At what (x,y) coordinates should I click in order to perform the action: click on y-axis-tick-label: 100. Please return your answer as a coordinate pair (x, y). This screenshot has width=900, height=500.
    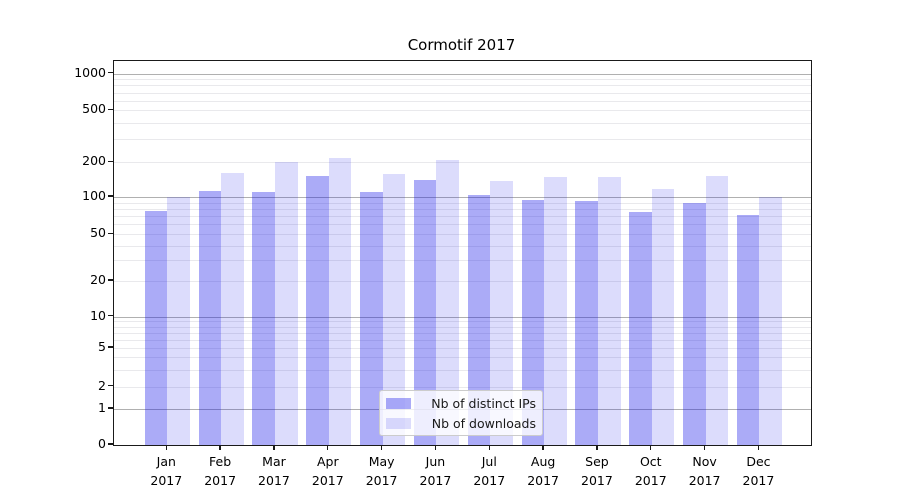
    Looking at the image, I should click on (94, 195).